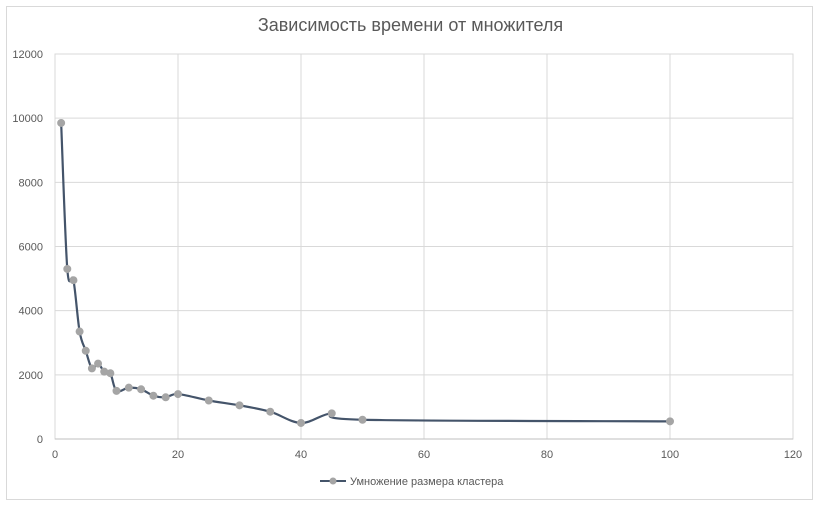 The image size is (821, 506). I want to click on x-tick-label: 0, so click(55, 455).